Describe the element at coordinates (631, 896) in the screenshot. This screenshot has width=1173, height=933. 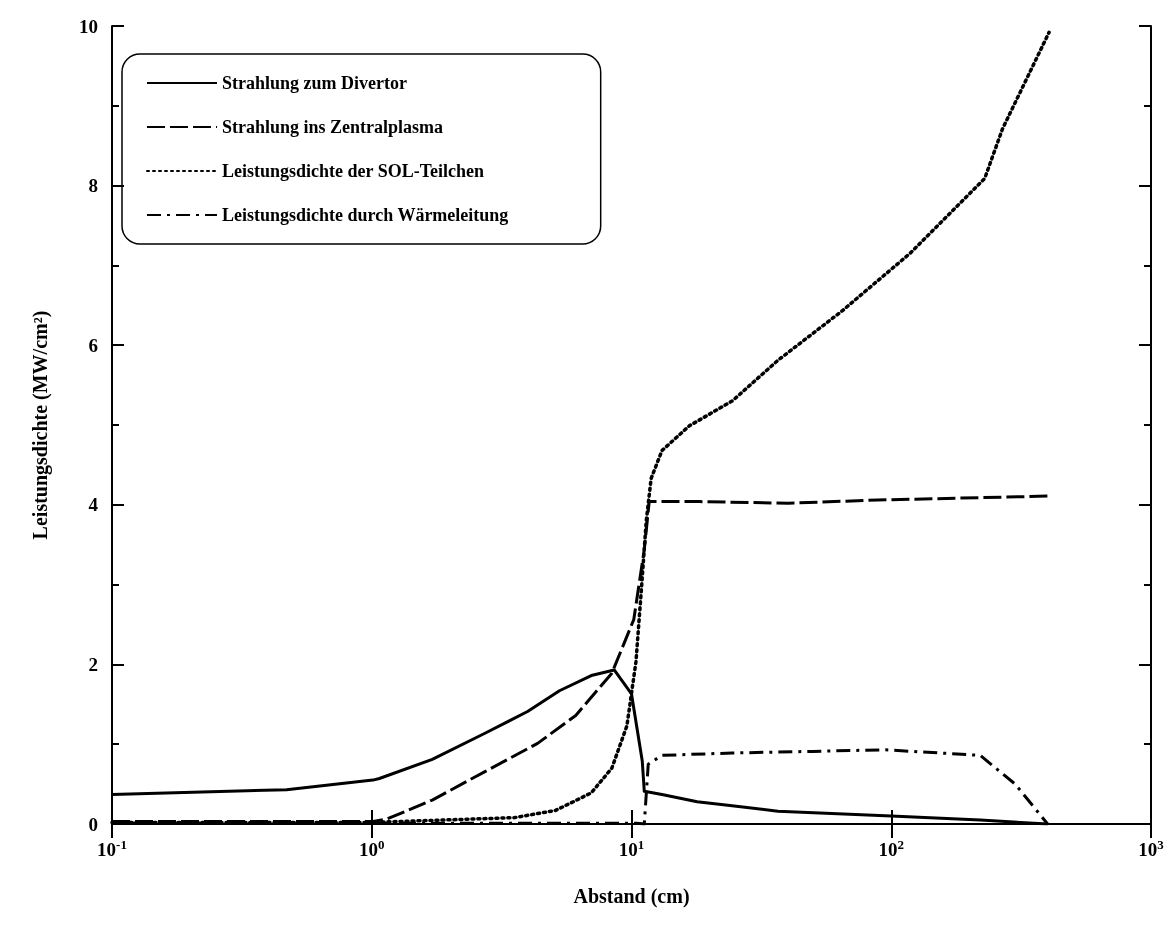
I see `x-axis-title: Abstand (cm)` at that location.